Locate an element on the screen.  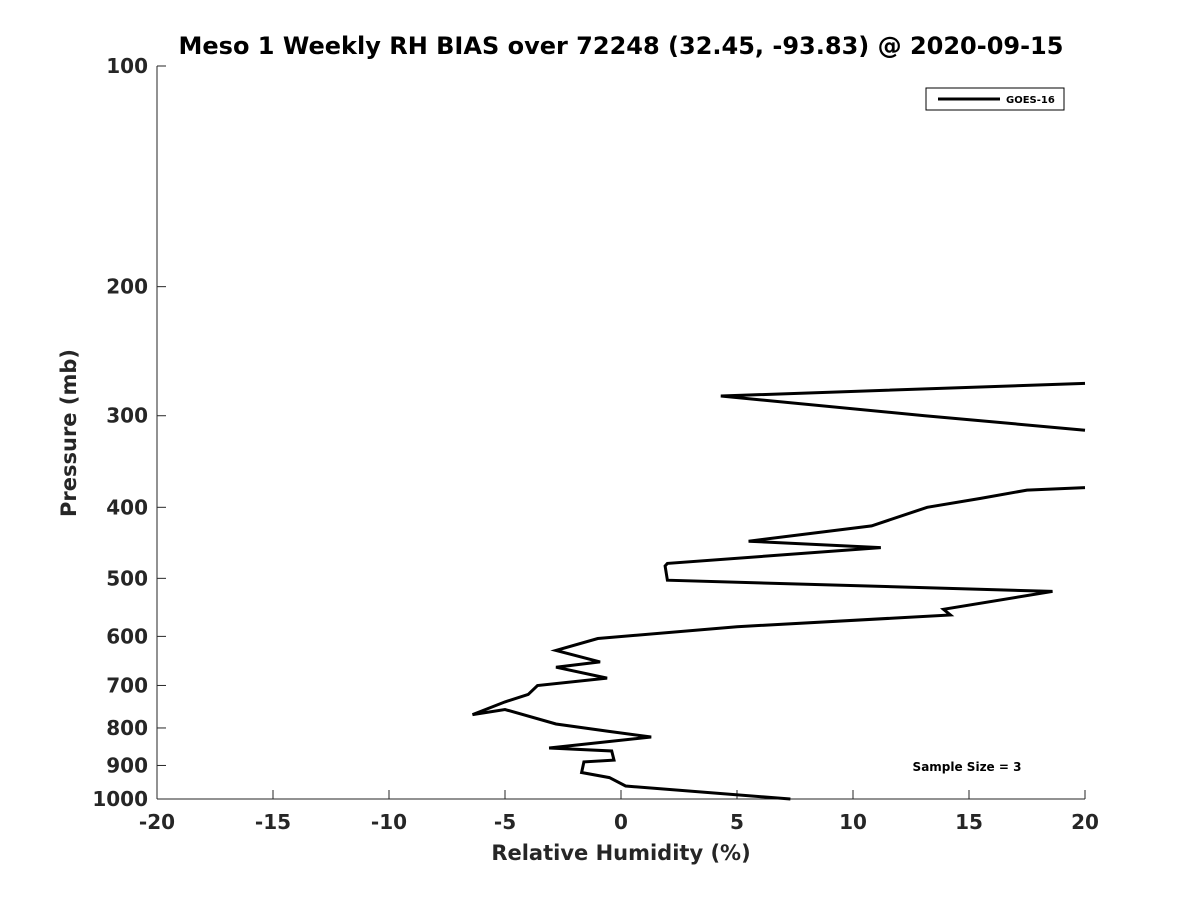
x-axis-label: Relative Humidity (%) is located at coordinates (620, 853).